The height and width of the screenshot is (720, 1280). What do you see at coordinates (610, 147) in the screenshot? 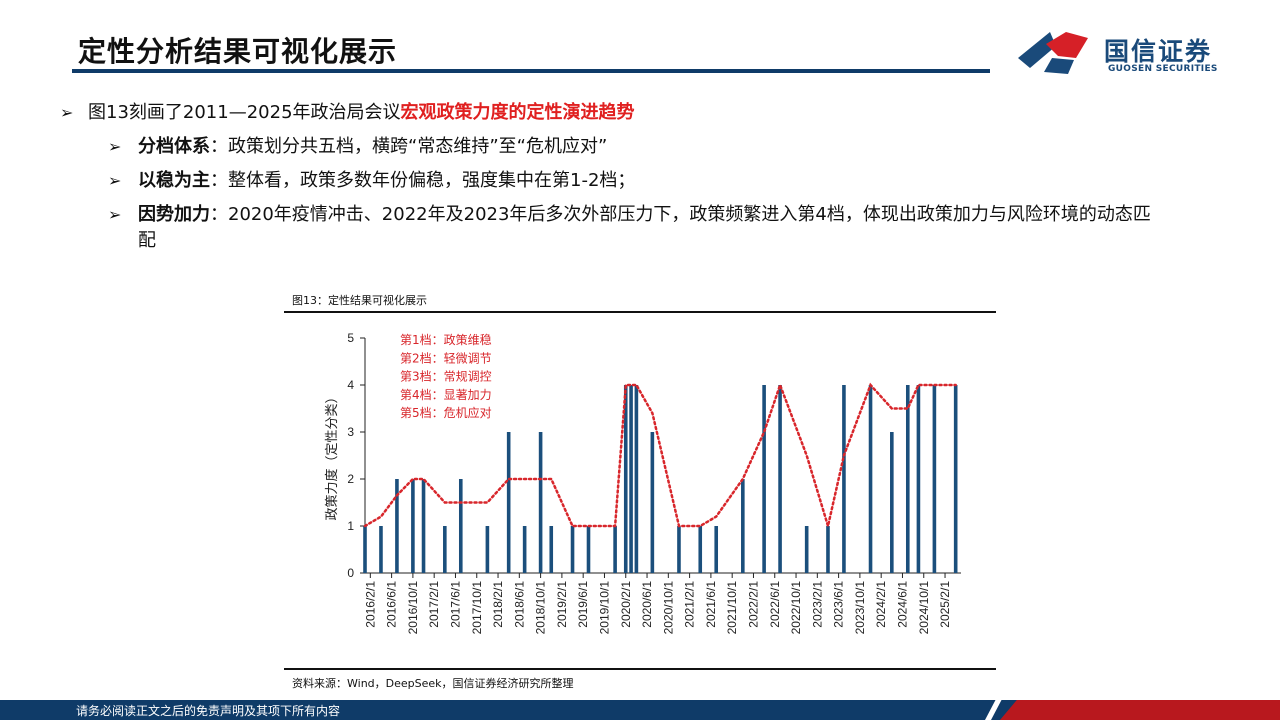
I see `bullet-item: ➢ 分档体系：政策划分共五档，横跨“常态维持”至“危机应对”` at bounding box center [610, 147].